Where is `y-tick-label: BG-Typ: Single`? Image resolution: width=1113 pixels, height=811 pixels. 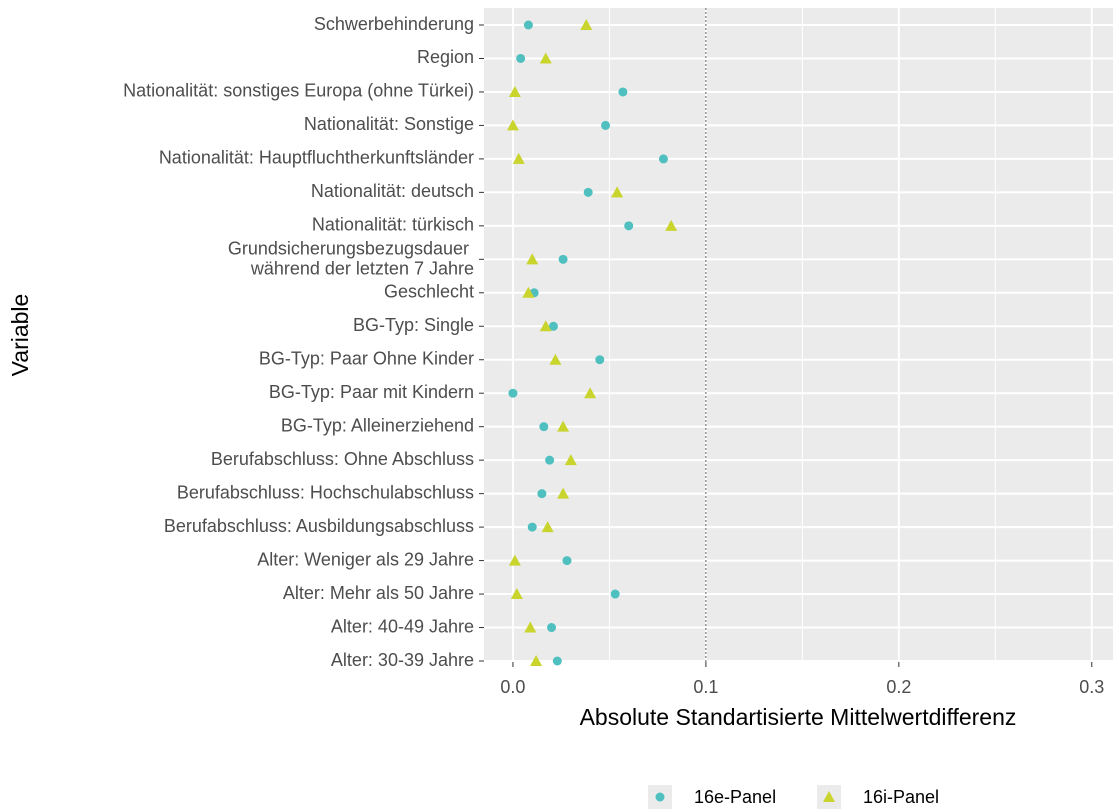 y-tick-label: BG-Typ: Single is located at coordinates (413, 325).